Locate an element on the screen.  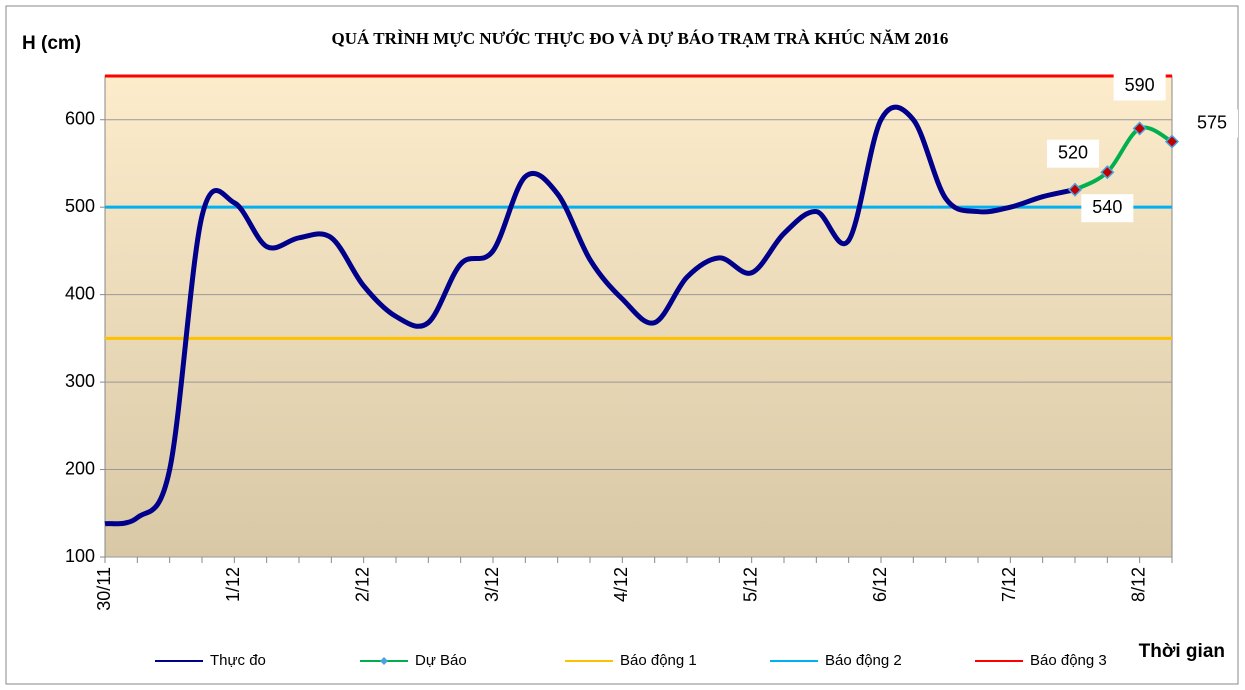
y-tick-label: 200 is located at coordinates (80, 468).